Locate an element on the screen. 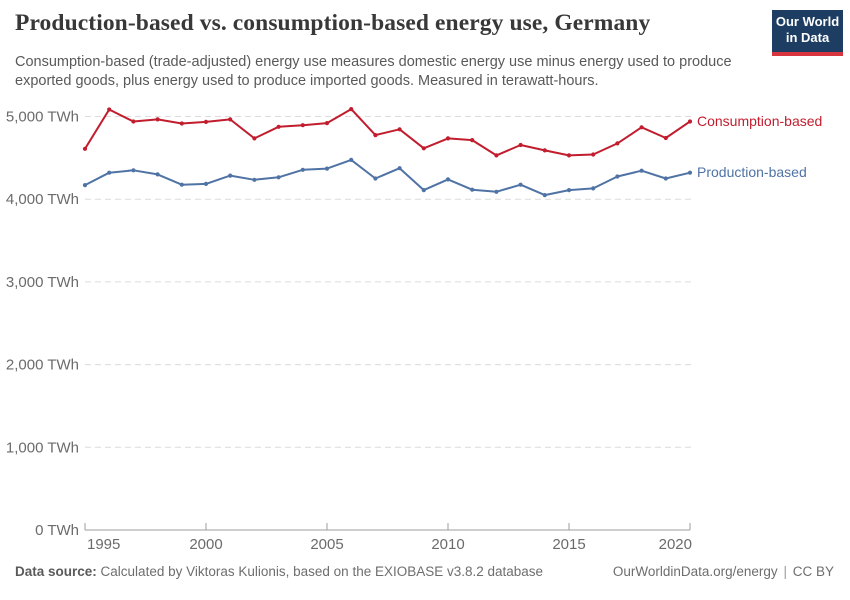 This screenshot has width=850, height=600. consumption-based-point-2018 is located at coordinates (641, 127).